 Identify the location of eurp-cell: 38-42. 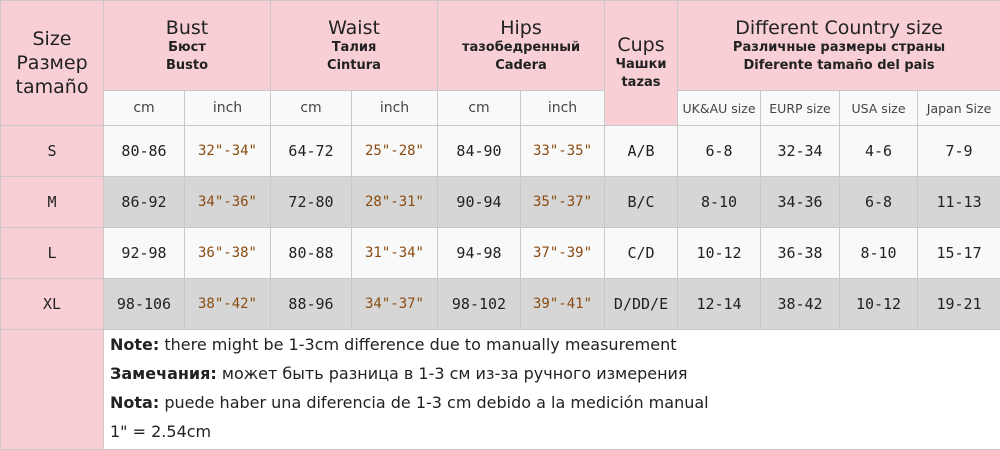
(800, 304).